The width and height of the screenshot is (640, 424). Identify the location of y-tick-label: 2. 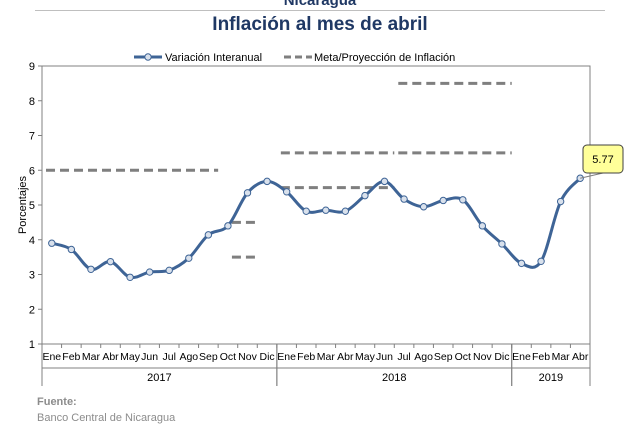
(32, 310).